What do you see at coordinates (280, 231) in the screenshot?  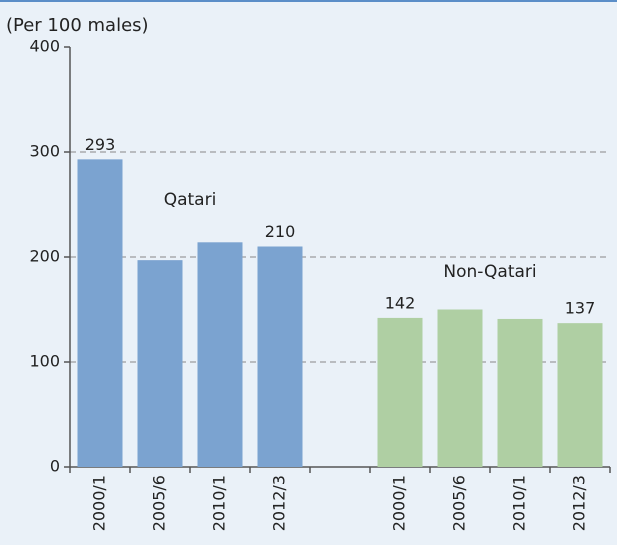 I see `data-label: 210` at bounding box center [280, 231].